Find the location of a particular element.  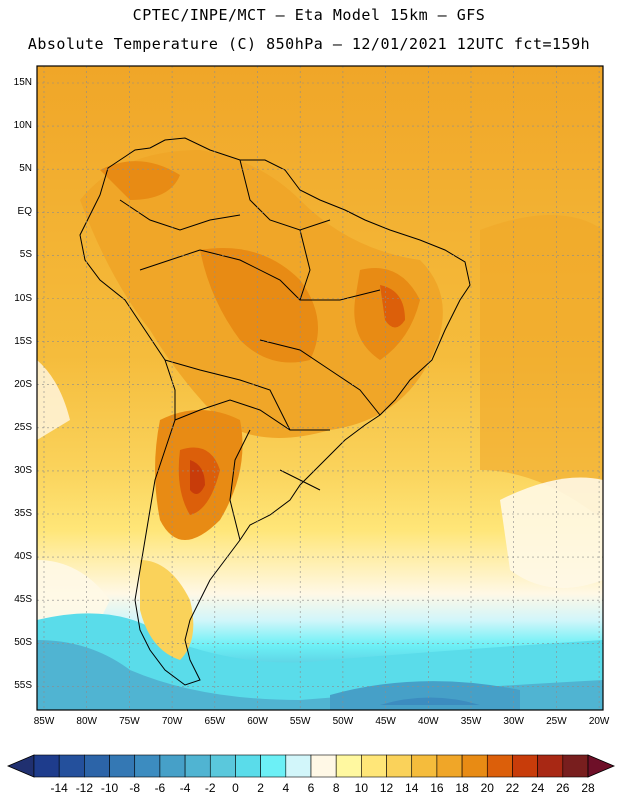

map-title: CPTEC/INPE/MCT – Eta Model 15km – GFS is located at coordinates (309, 15).